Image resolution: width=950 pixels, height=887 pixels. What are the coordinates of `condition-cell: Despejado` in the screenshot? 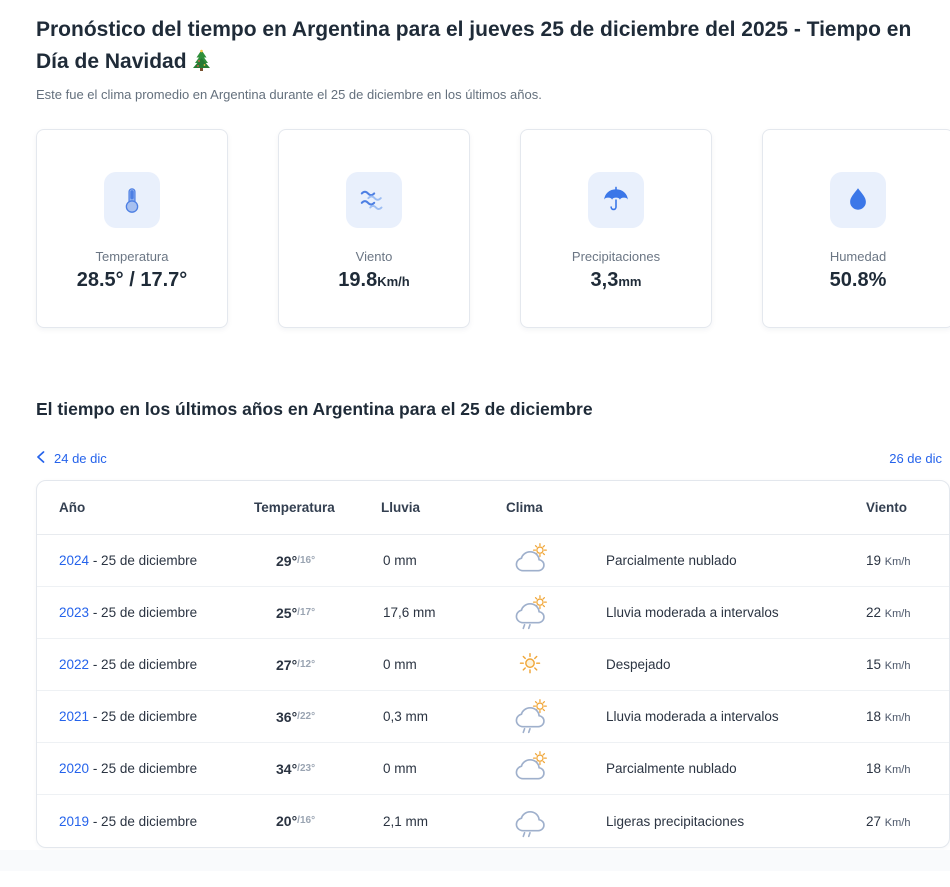 It's located at (638, 664).